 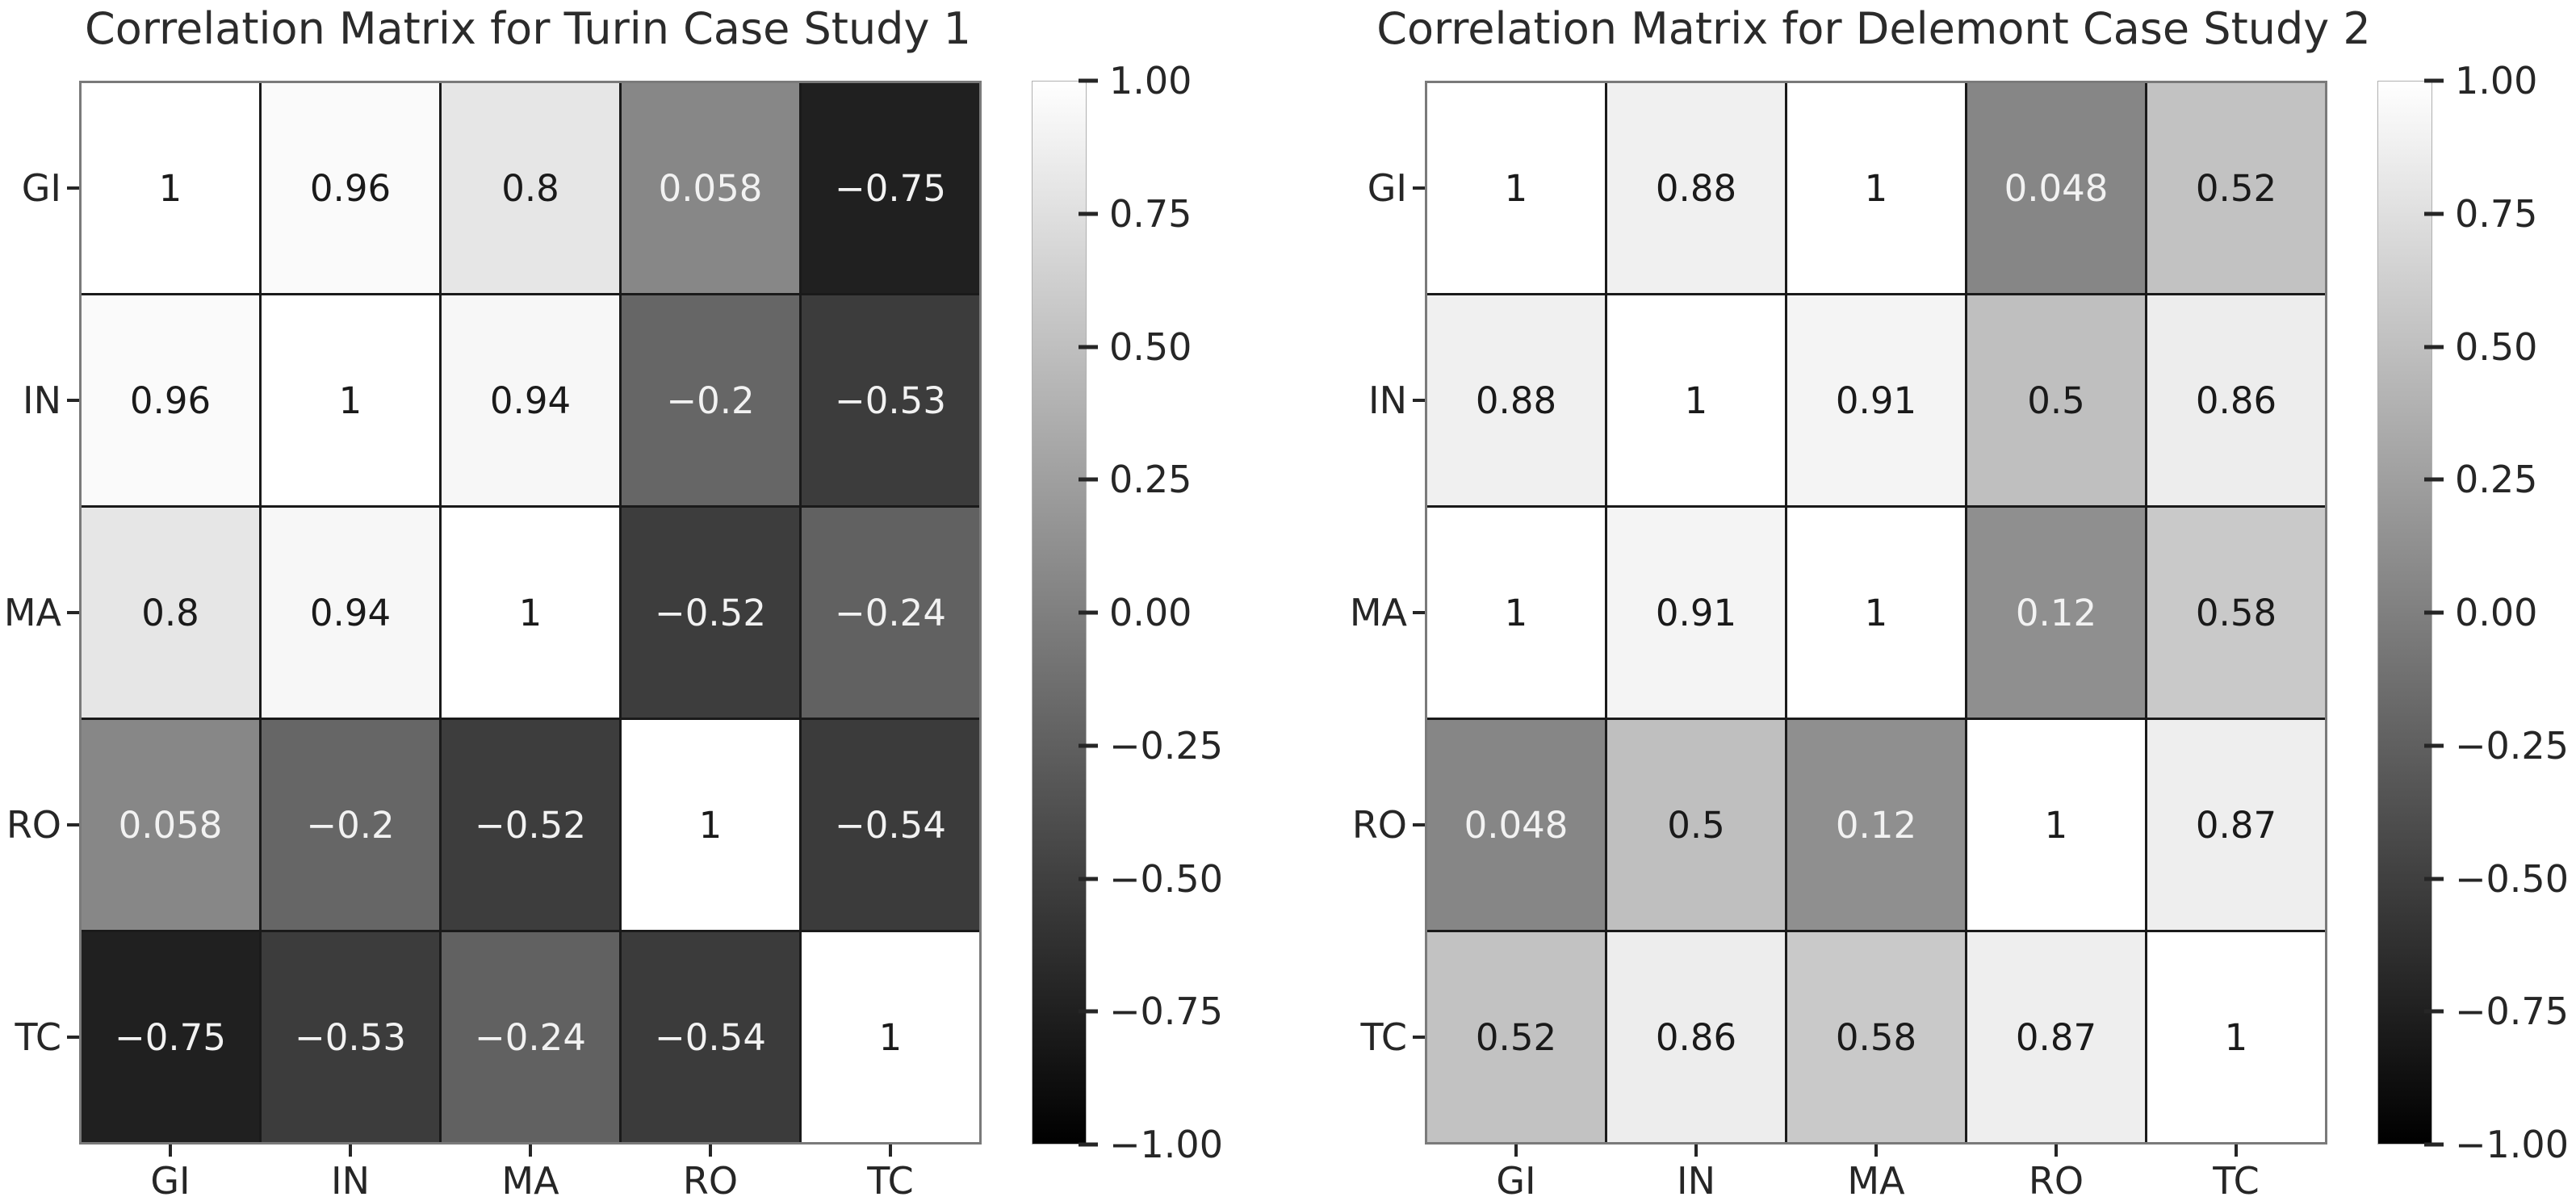 I want to click on heatmap-cell: 0.86, so click(x=1696, y=1037).